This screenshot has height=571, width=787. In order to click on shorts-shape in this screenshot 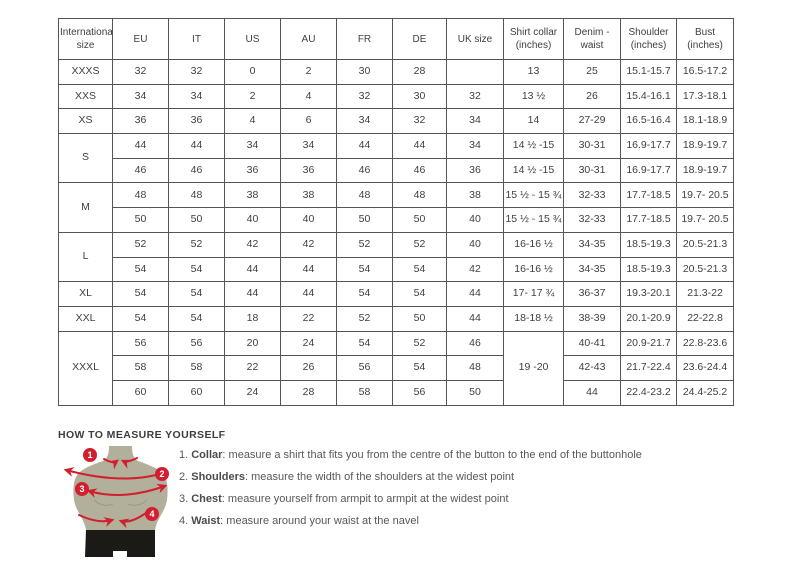, I will do `click(120, 543)`.